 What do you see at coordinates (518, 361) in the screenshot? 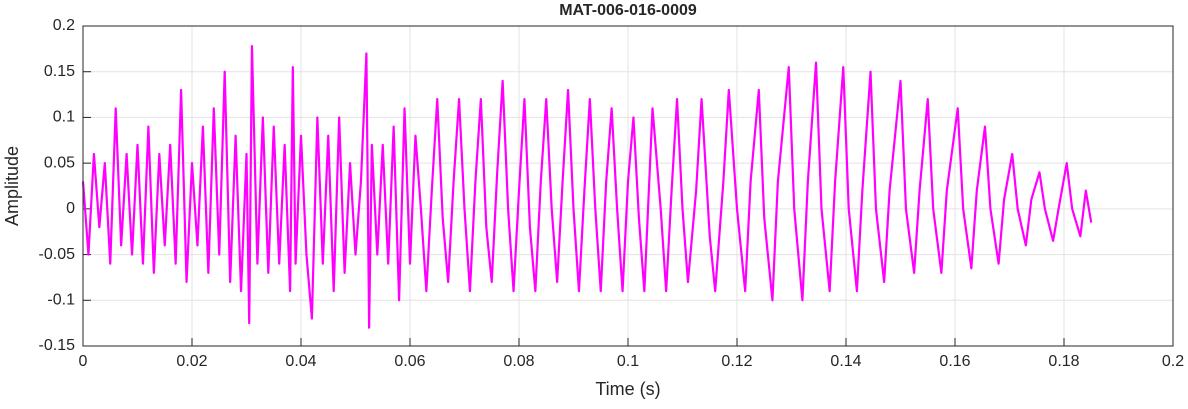
I see `x-tick-label: 0.08` at bounding box center [518, 361].